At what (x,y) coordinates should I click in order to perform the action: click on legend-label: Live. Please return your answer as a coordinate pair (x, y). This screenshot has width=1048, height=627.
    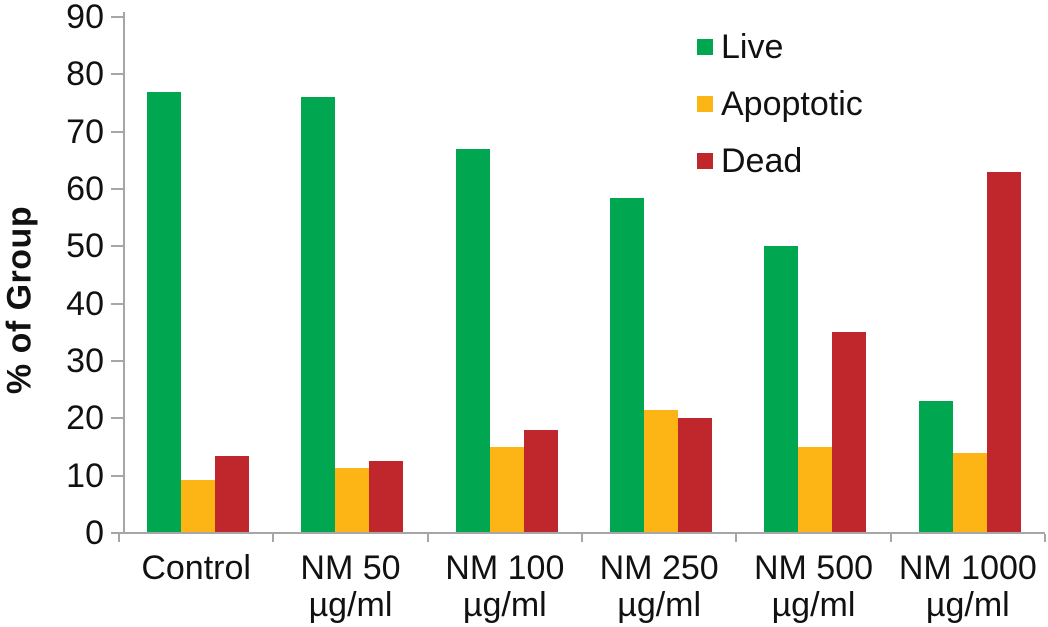
    Looking at the image, I should click on (752, 47).